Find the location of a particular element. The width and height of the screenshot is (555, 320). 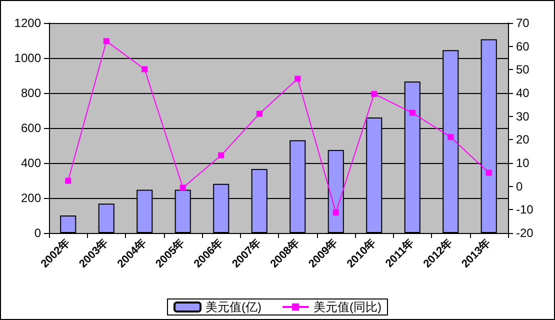

y2-tick-label: 20 is located at coordinates (523, 139).